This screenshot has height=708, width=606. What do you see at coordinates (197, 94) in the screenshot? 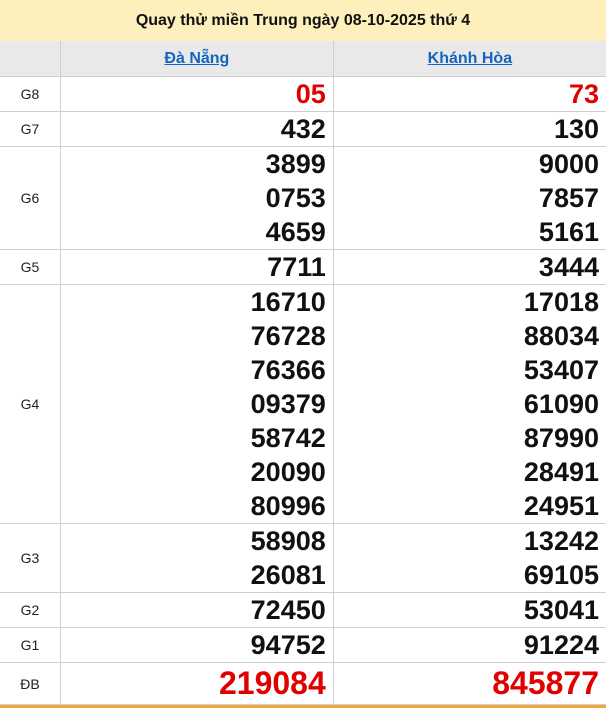
I see `prize-cell: 05` at bounding box center [197, 94].